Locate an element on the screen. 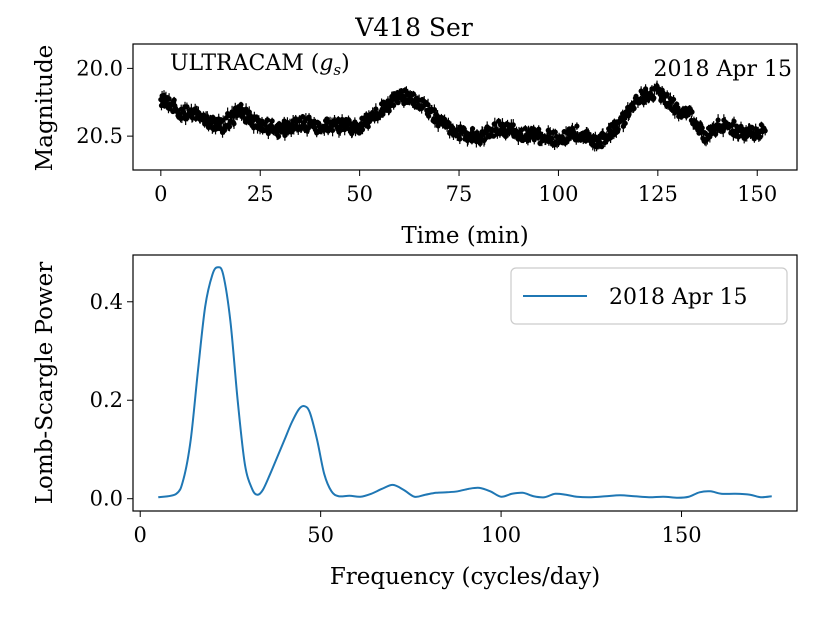  legend-box is located at coordinates (649, 296).